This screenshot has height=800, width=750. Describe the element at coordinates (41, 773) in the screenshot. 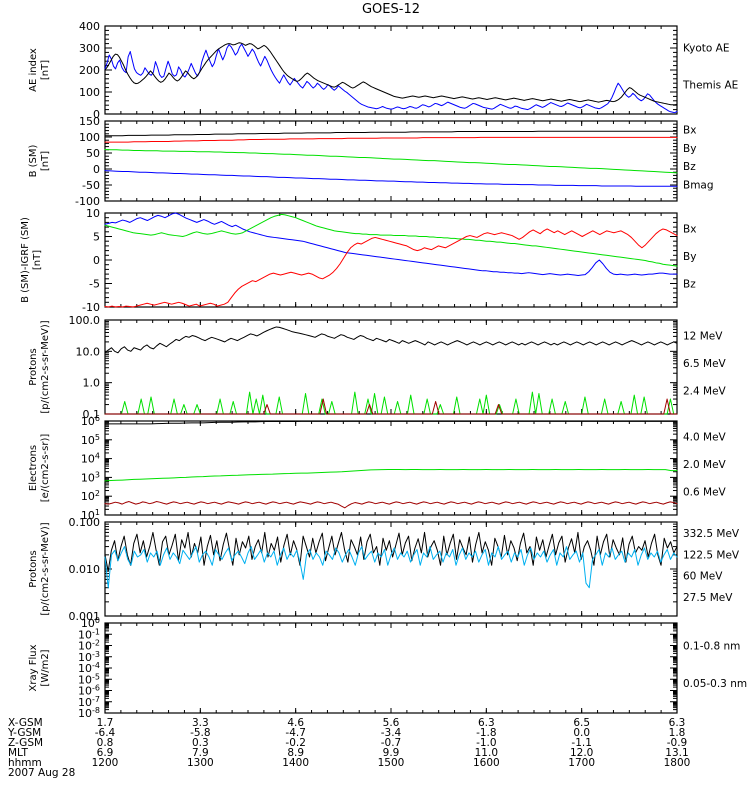

I see `footer-date: 2007 Aug 28` at that location.